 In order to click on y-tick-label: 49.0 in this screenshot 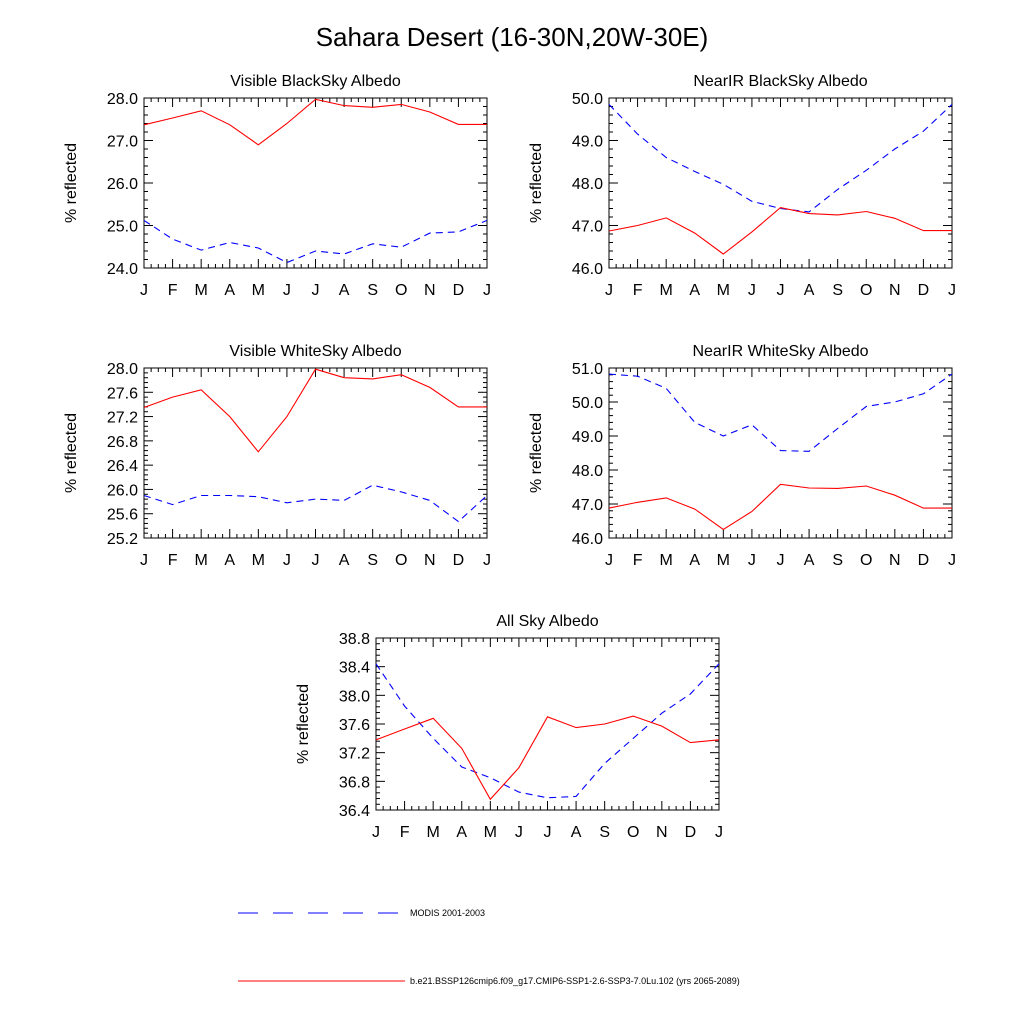, I will do `click(587, 142)`.